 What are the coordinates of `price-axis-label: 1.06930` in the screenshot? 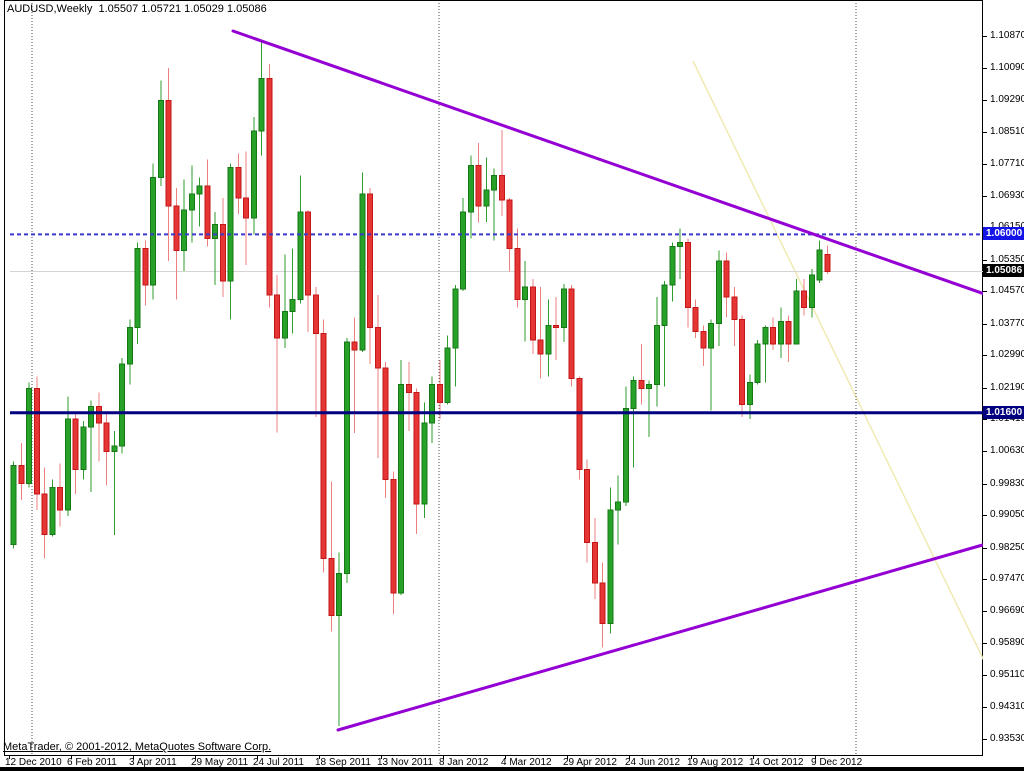 It's located at (1007, 195).